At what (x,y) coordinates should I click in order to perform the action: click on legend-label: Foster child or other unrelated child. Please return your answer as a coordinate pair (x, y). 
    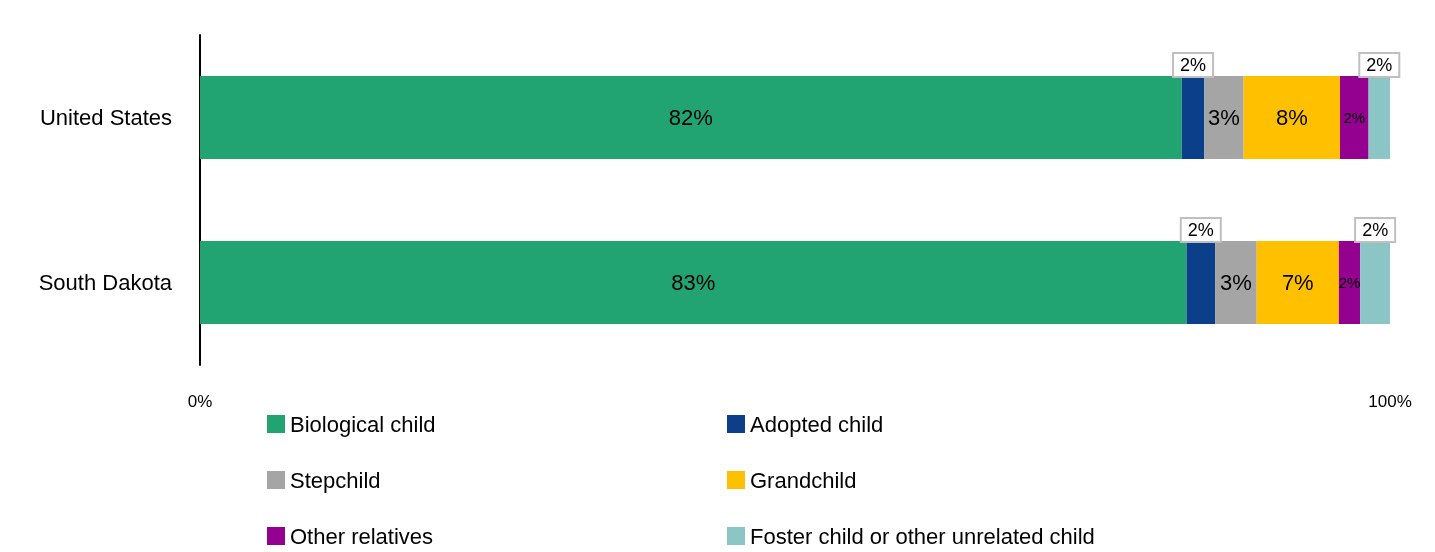
    Looking at the image, I should click on (922, 536).